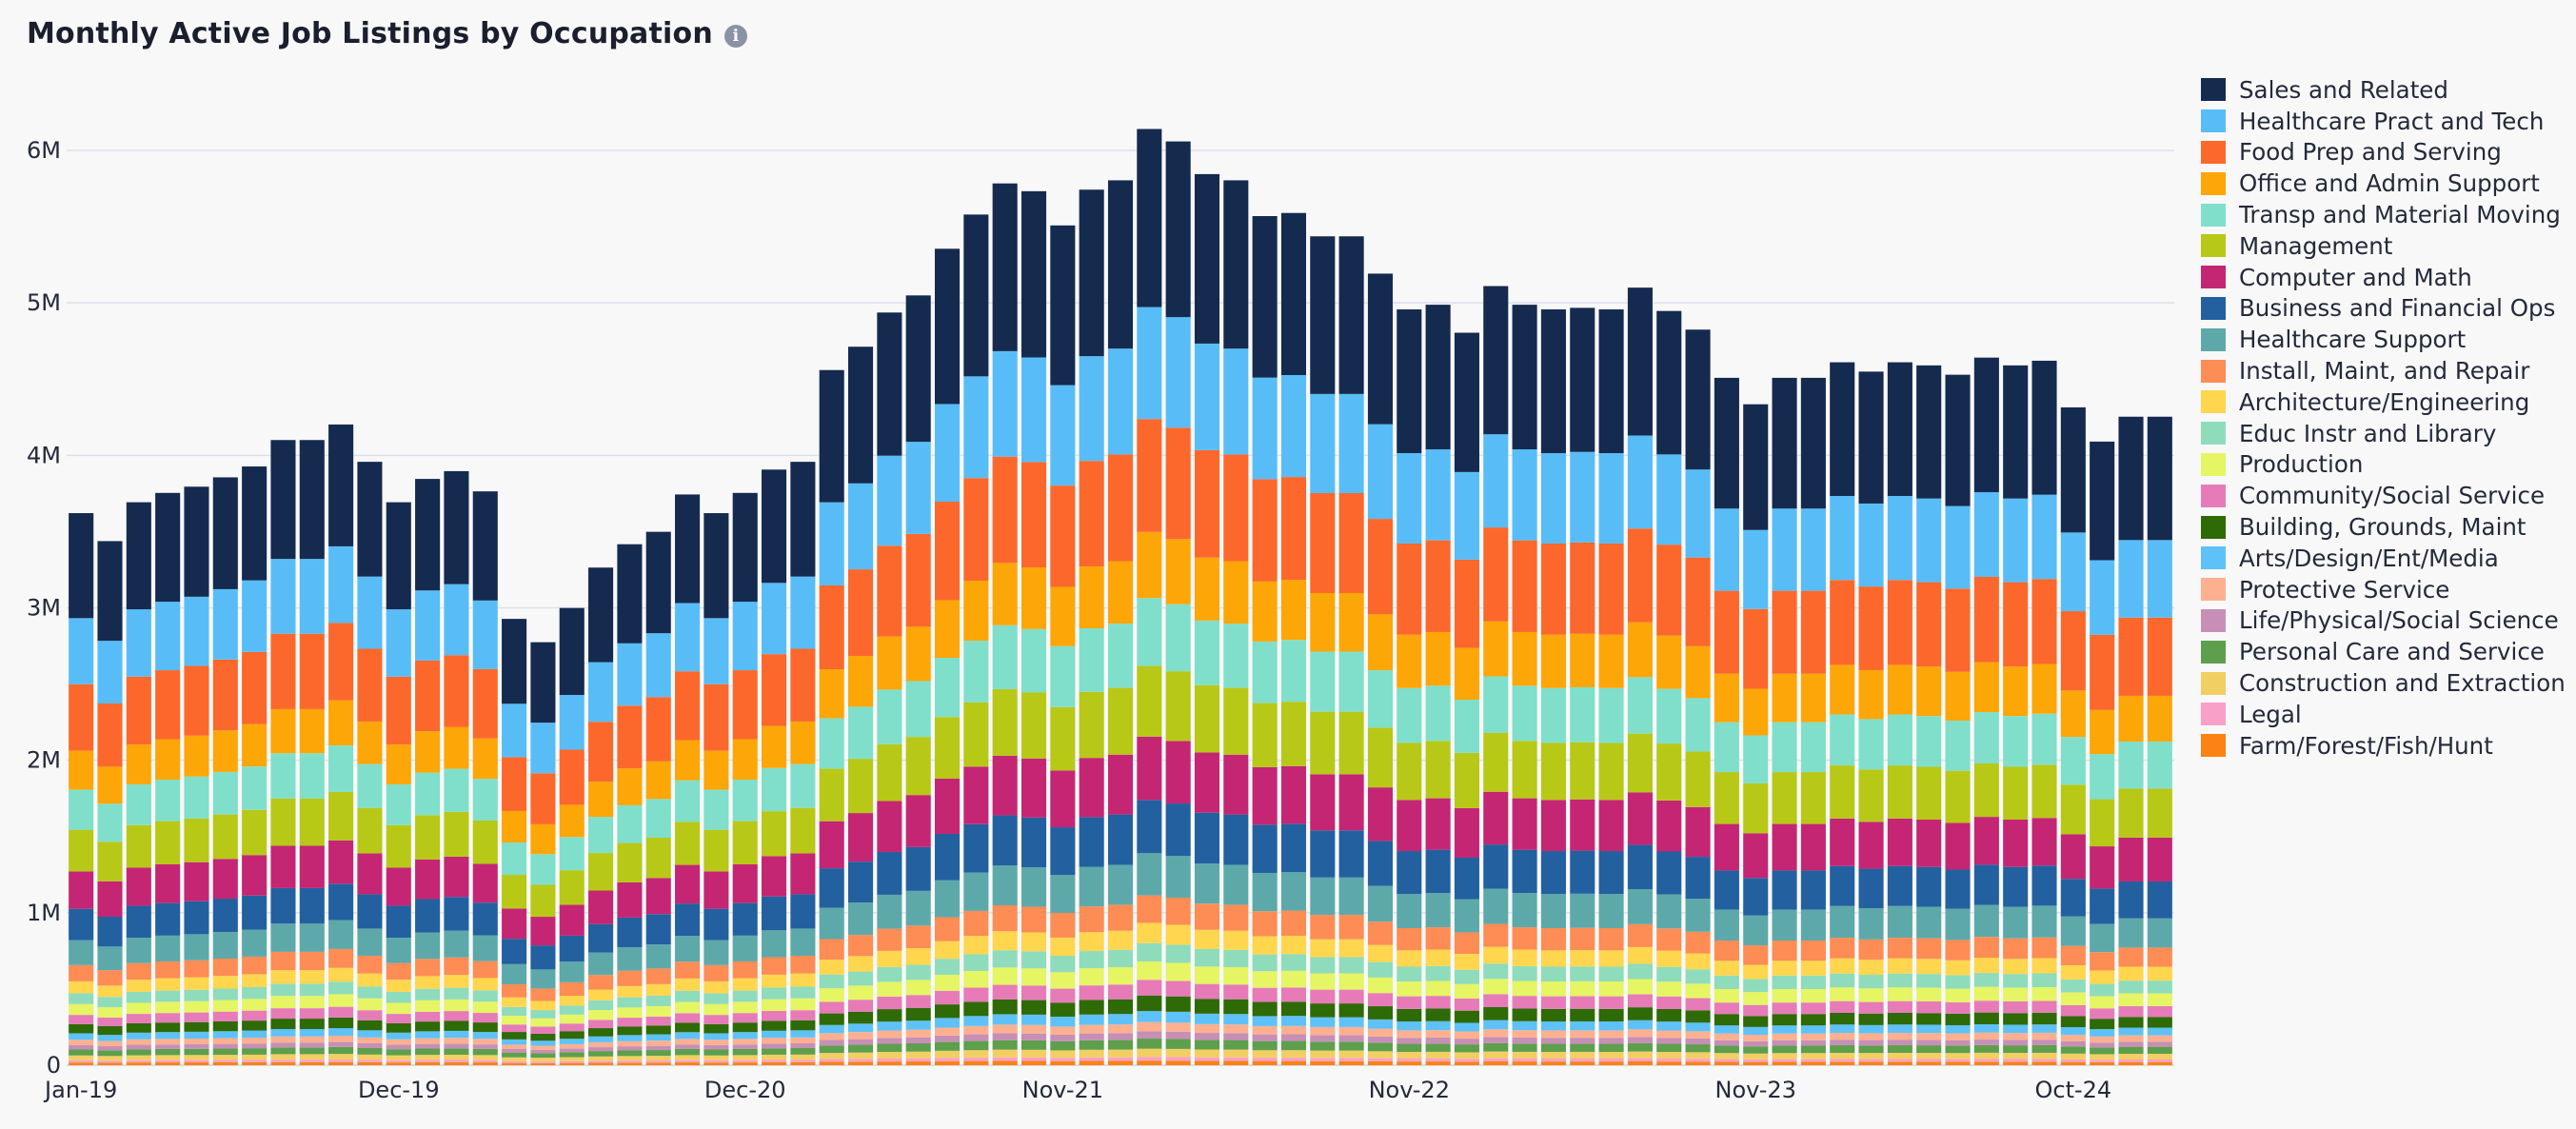 Image resolution: width=2576 pixels, height=1129 pixels. Describe the element at coordinates (2383, 152) in the screenshot. I see `legend-item: Food Prep and Serving` at that location.